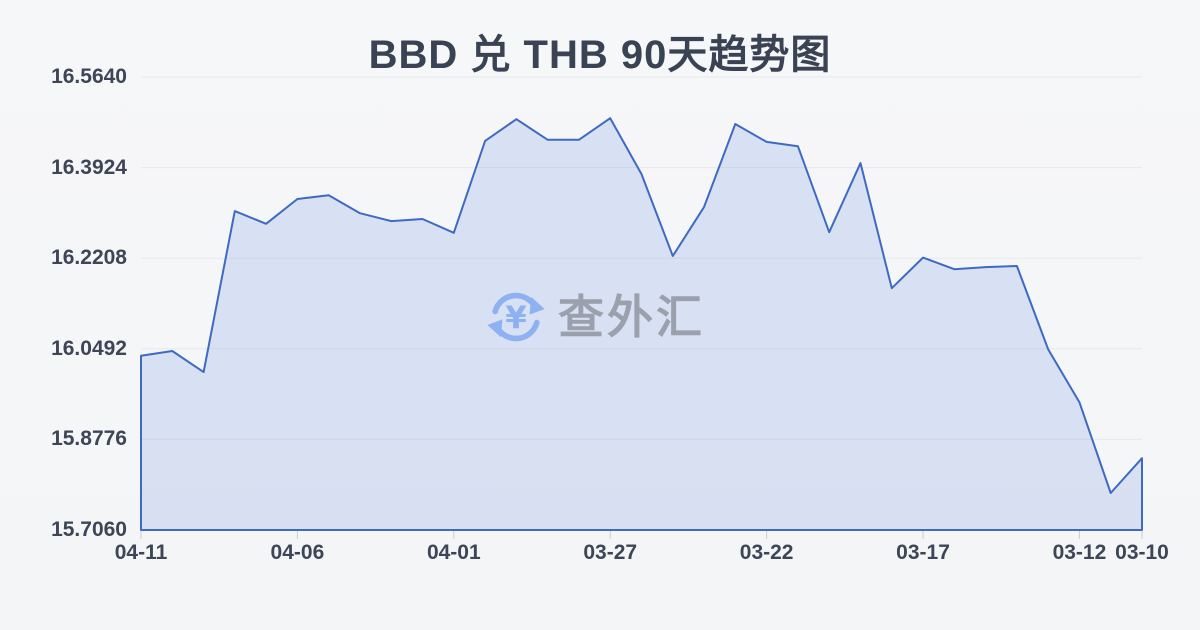  What do you see at coordinates (89, 348) in the screenshot?
I see `y-axis-label: 16.0492` at bounding box center [89, 348].